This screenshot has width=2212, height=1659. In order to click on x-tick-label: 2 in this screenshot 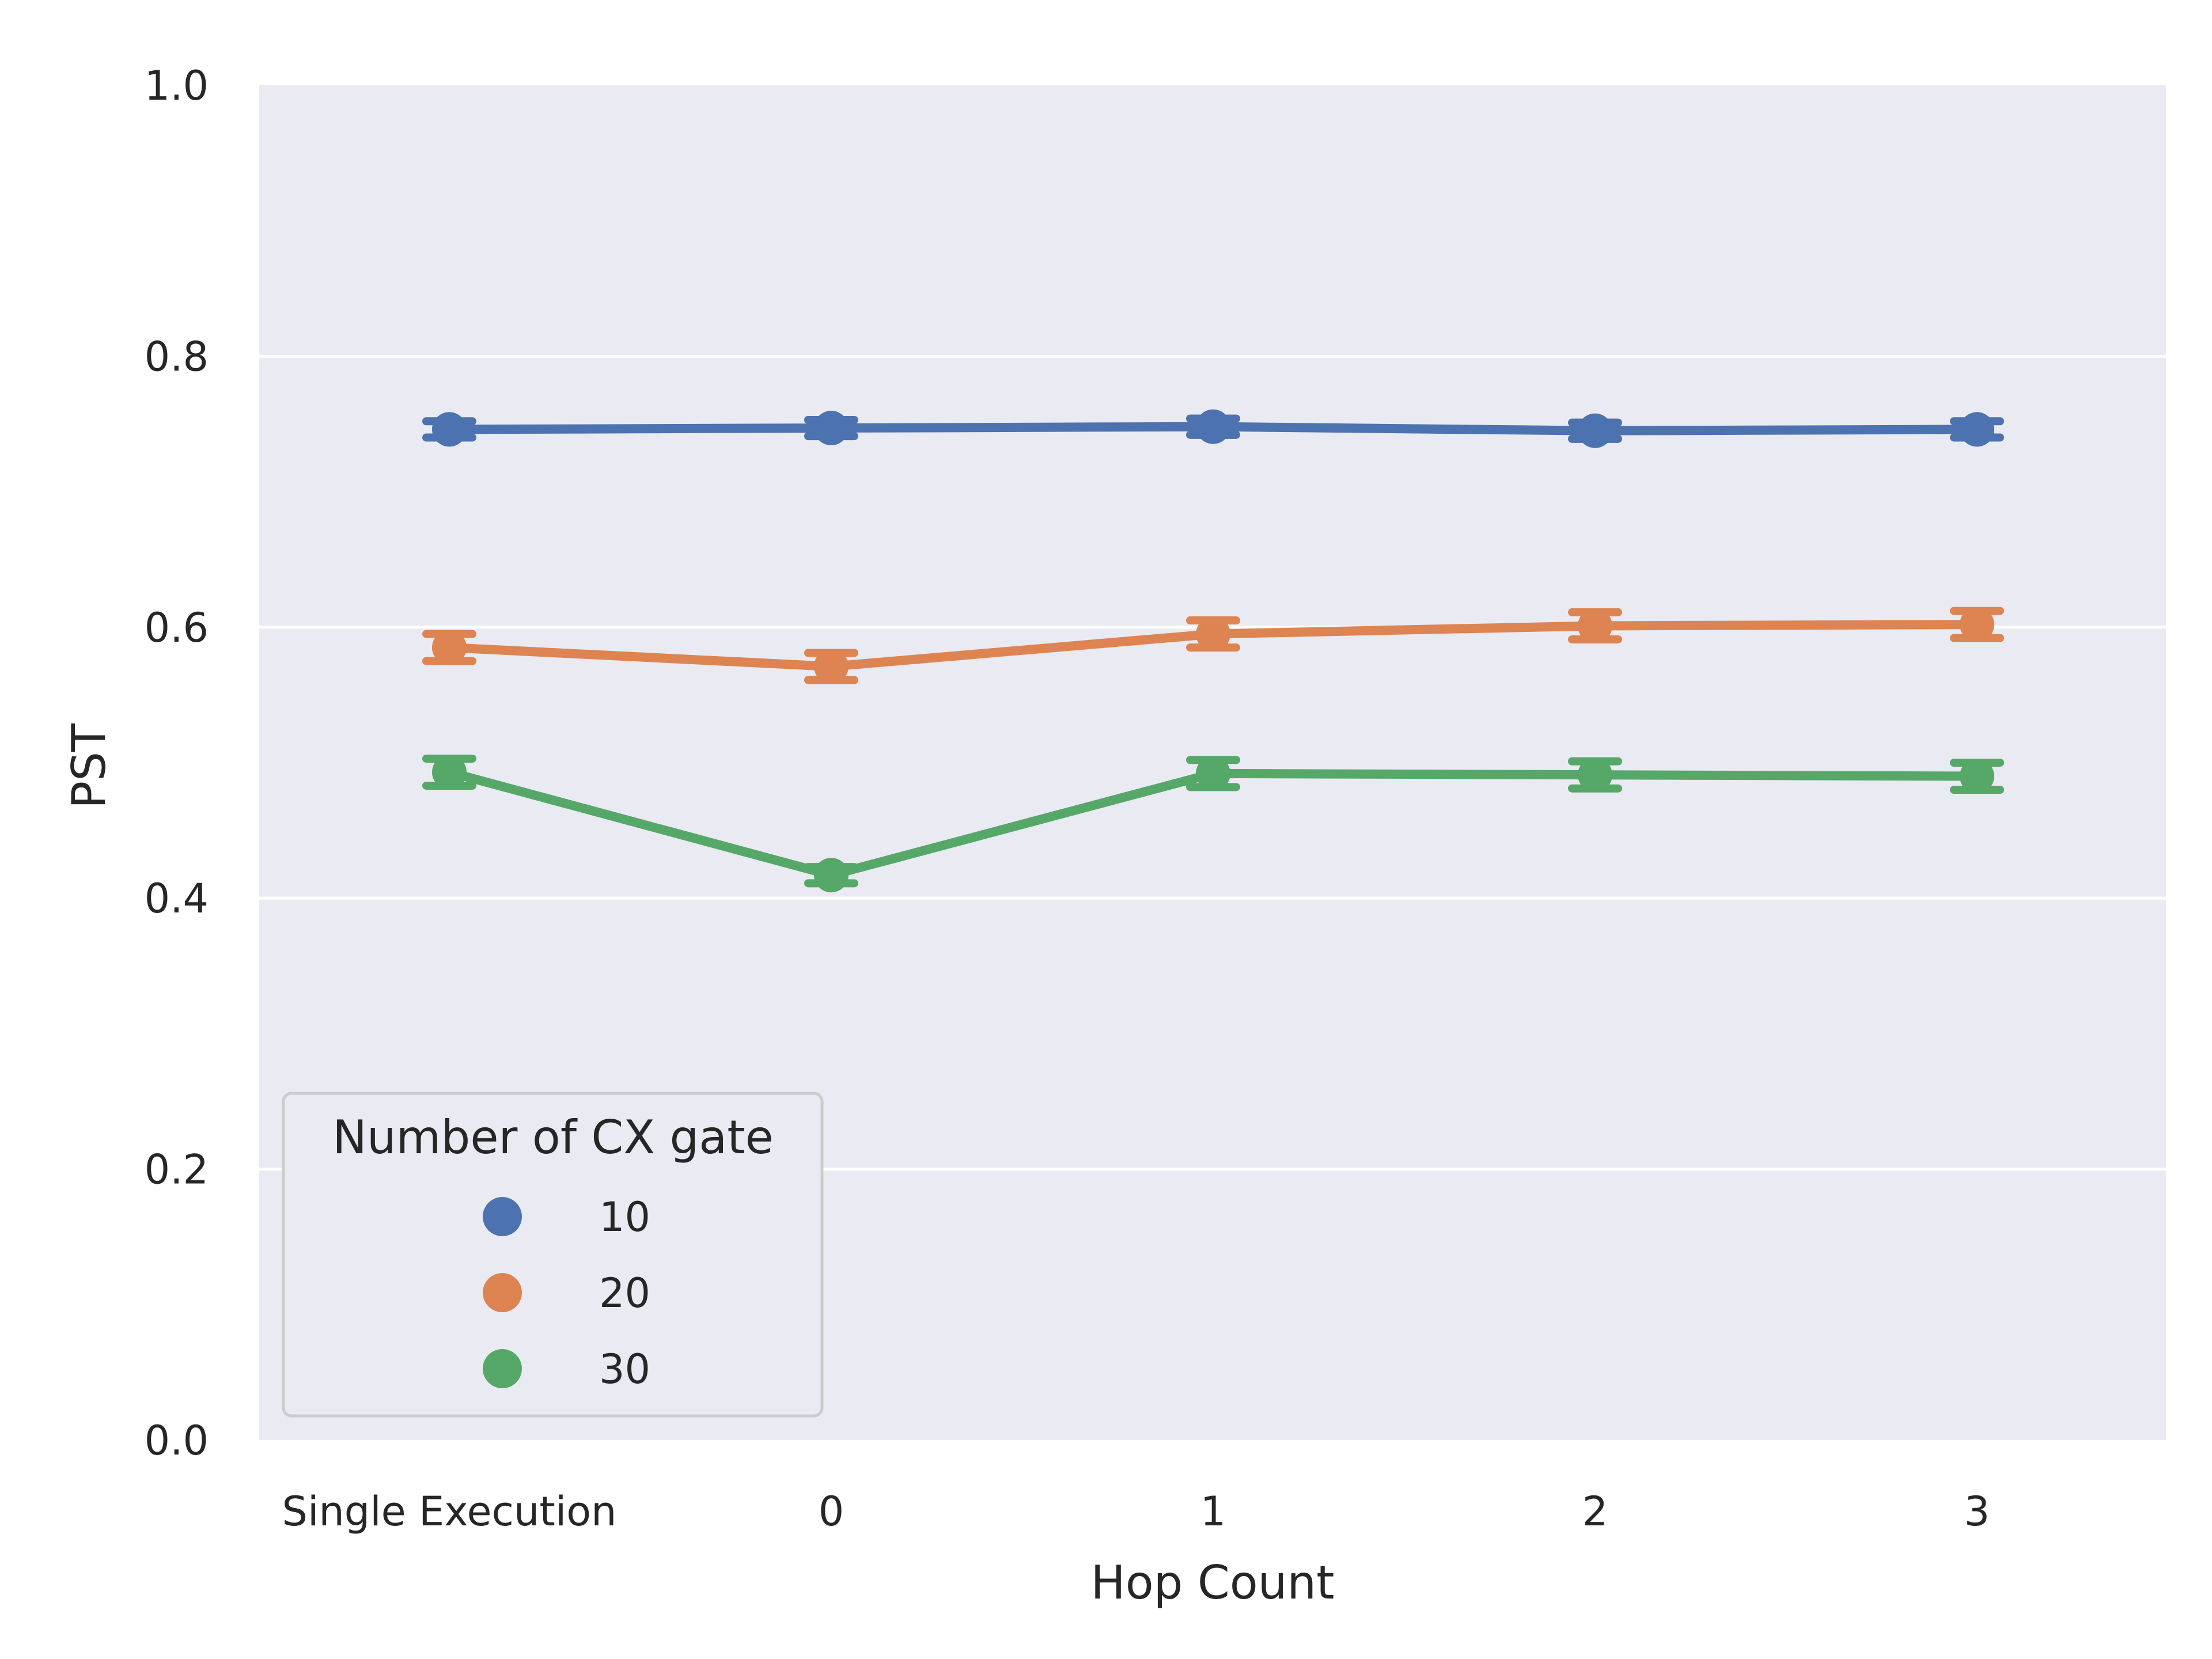, I will do `click(1595, 1511)`.